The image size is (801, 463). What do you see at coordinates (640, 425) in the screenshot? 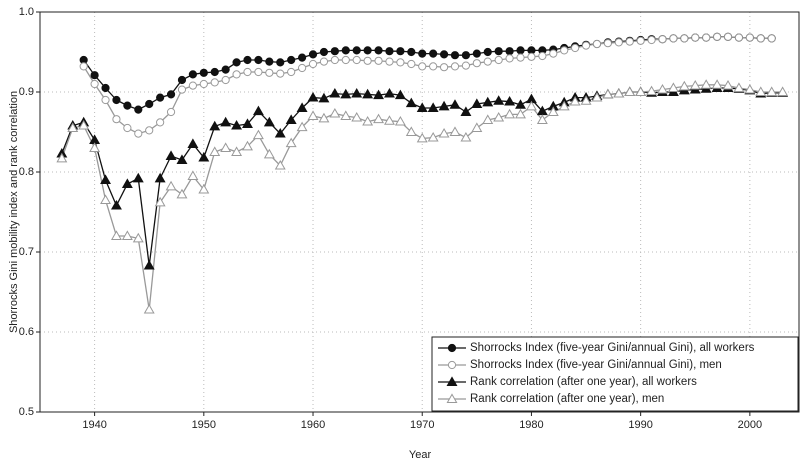
I see `x-tick-label: 1990` at bounding box center [640, 425].